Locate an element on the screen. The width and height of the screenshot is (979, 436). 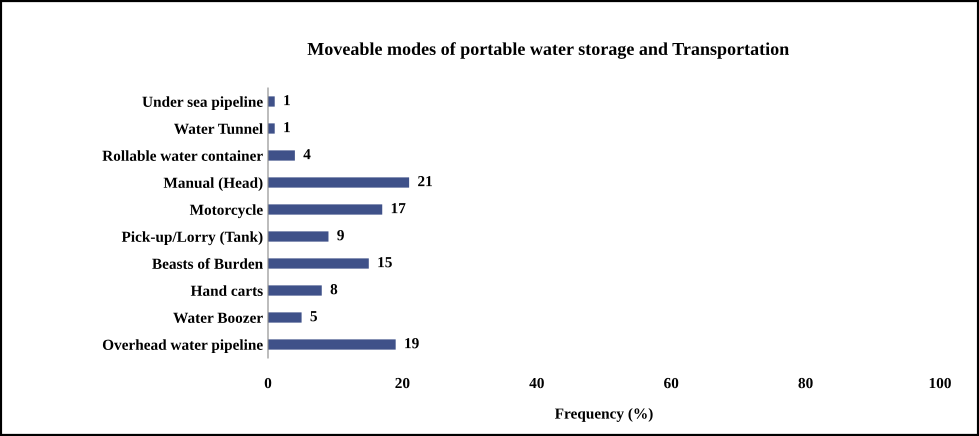
data-label: 8 is located at coordinates (334, 289).